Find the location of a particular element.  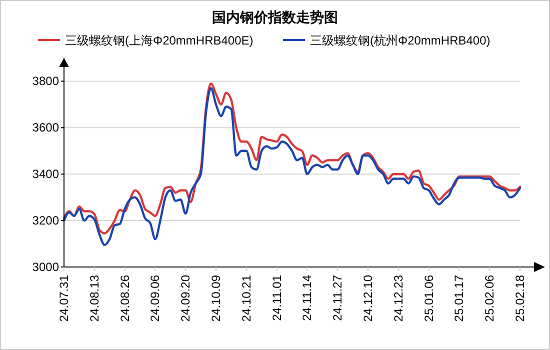

x-tick-label: 25.01.06 is located at coordinates (429, 298).